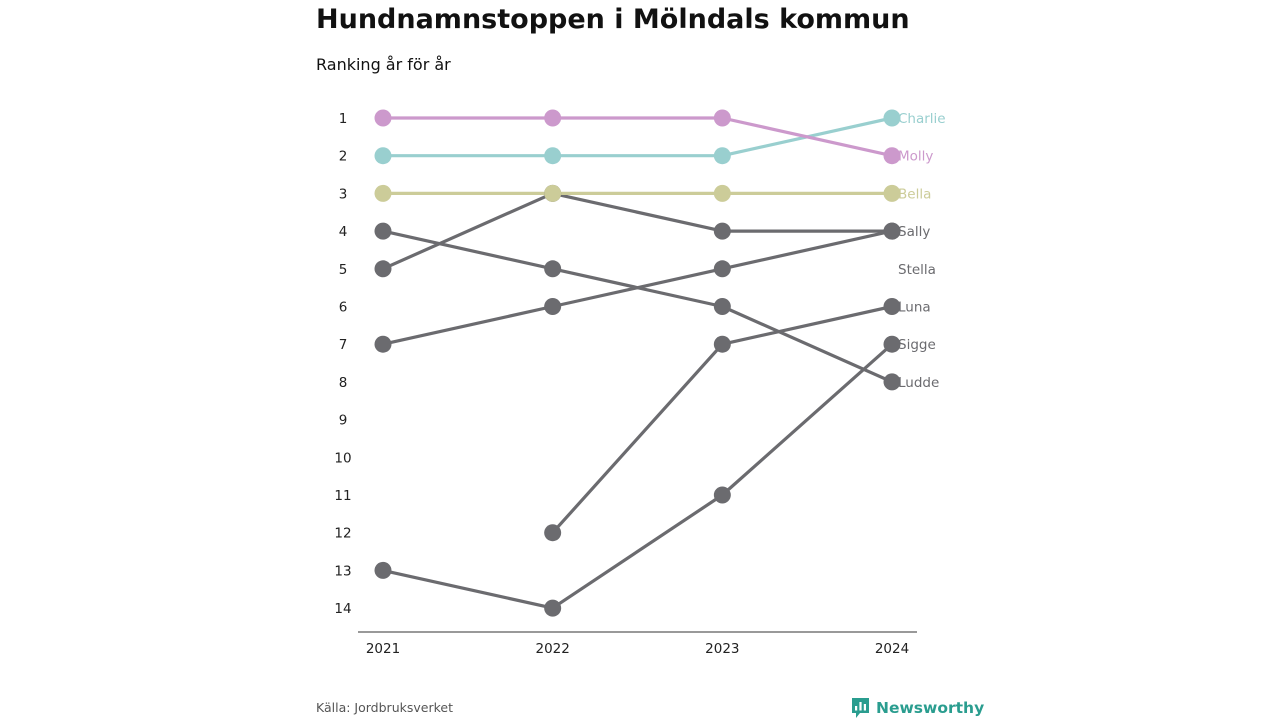 This screenshot has width=1280, height=720. What do you see at coordinates (342, 609) in the screenshot?
I see `y-tick-label: 14` at bounding box center [342, 609].